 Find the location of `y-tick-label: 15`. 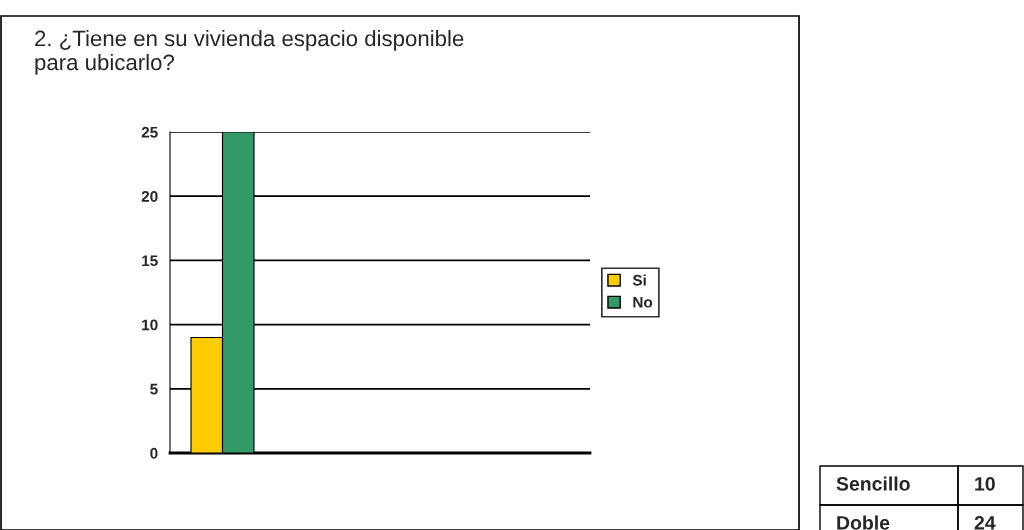

y-tick-label: 15 is located at coordinates (150, 261).